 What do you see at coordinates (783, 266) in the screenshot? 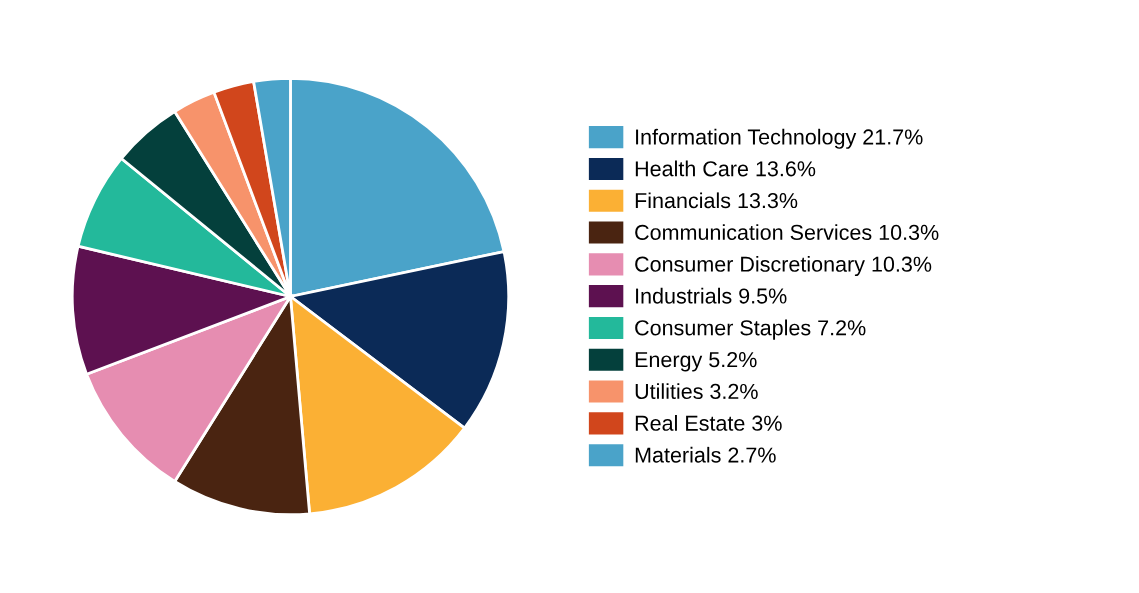
I see `legend-label: Consumer Discretionary 10.3%` at bounding box center [783, 266].